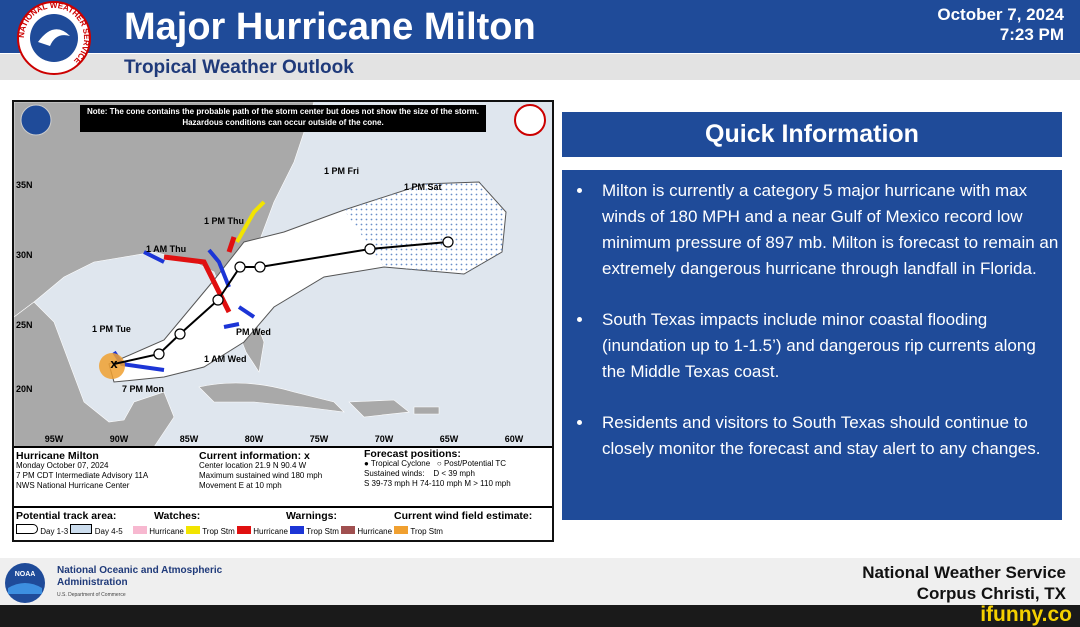  What do you see at coordinates (283, 507) in the screenshot?
I see `legend-divider` at bounding box center [283, 507].